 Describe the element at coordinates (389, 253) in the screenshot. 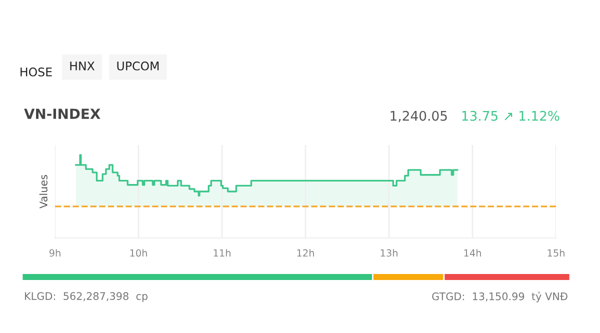

I see `x-tick-label: 13h` at that location.